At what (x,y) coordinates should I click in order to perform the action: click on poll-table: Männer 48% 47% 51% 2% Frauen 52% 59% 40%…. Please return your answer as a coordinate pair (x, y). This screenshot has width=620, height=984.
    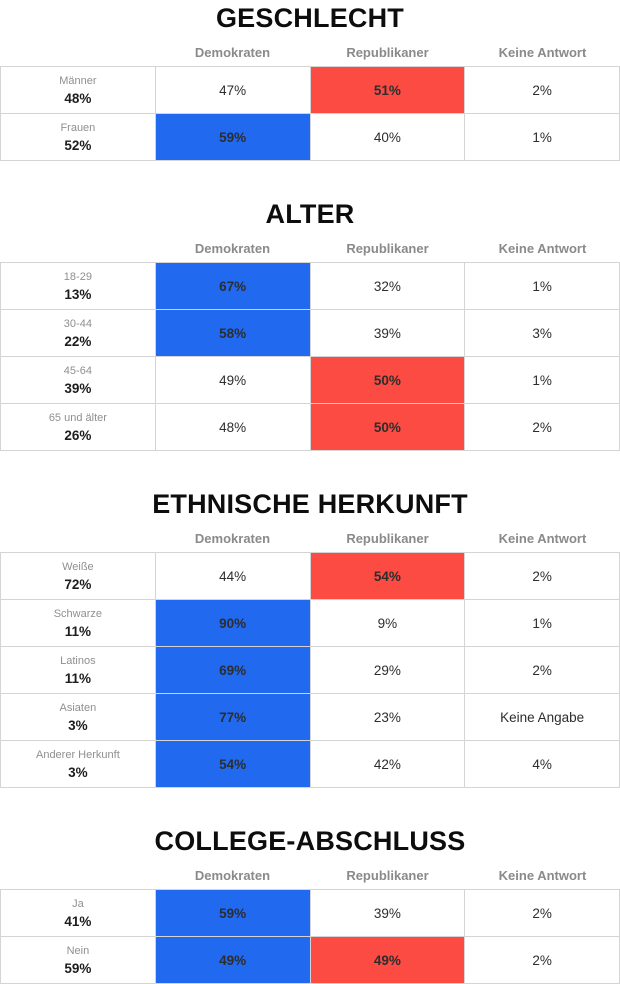
    Looking at the image, I should click on (310, 113).